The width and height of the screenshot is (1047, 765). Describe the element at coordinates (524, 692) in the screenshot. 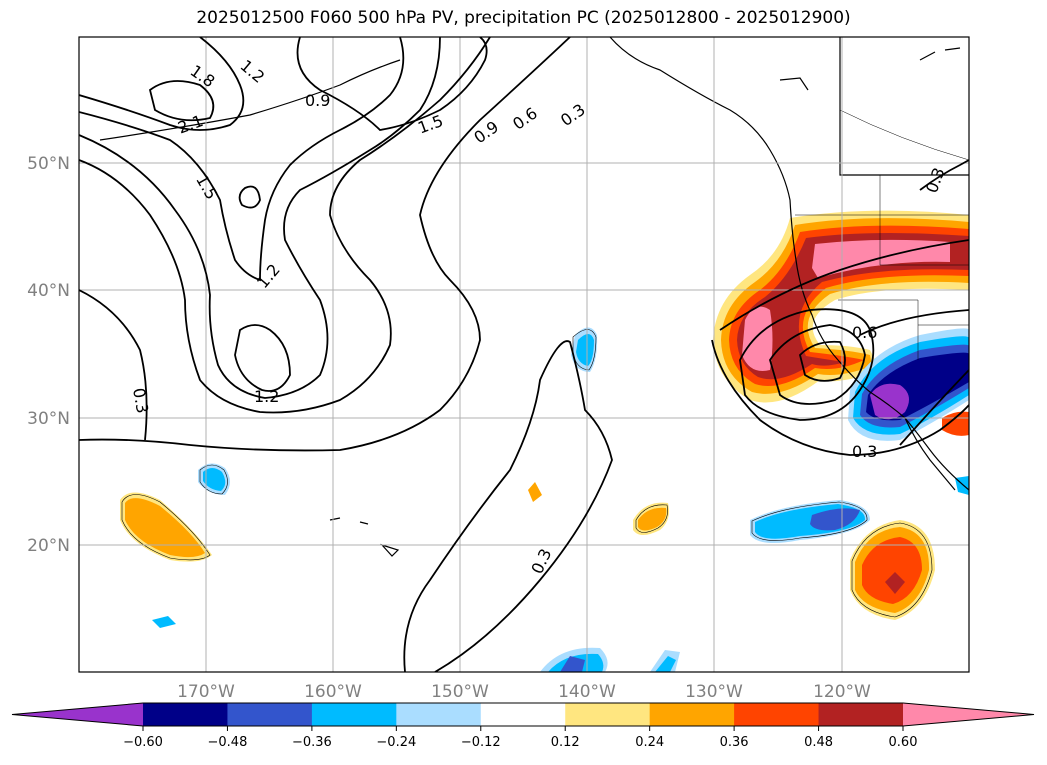

I see `longitude-labels: 170°W 160°W 150°W 140°W 130°W 120°W` at that location.